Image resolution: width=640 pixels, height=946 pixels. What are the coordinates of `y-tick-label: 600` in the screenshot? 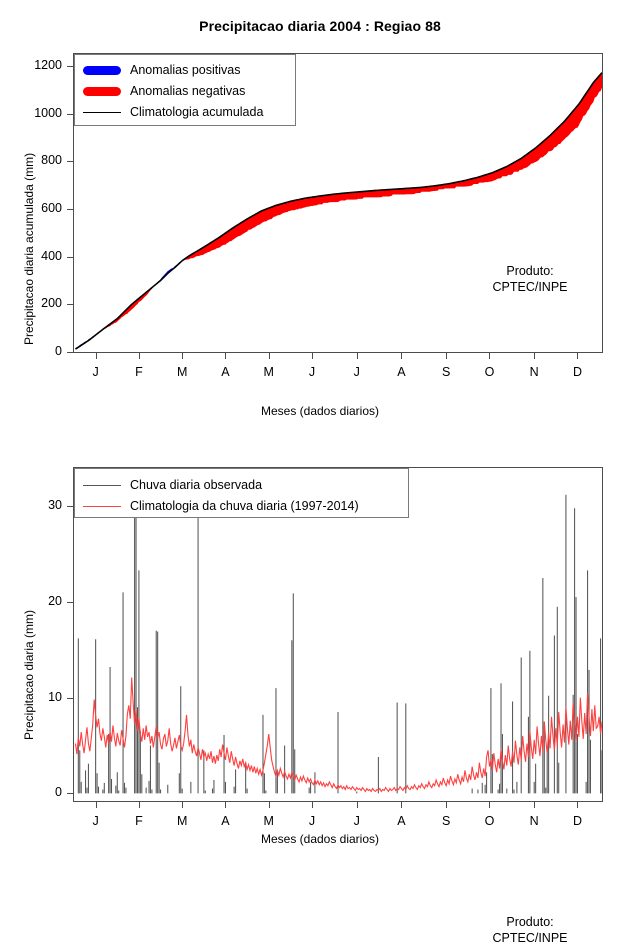 It's located at (51, 207).